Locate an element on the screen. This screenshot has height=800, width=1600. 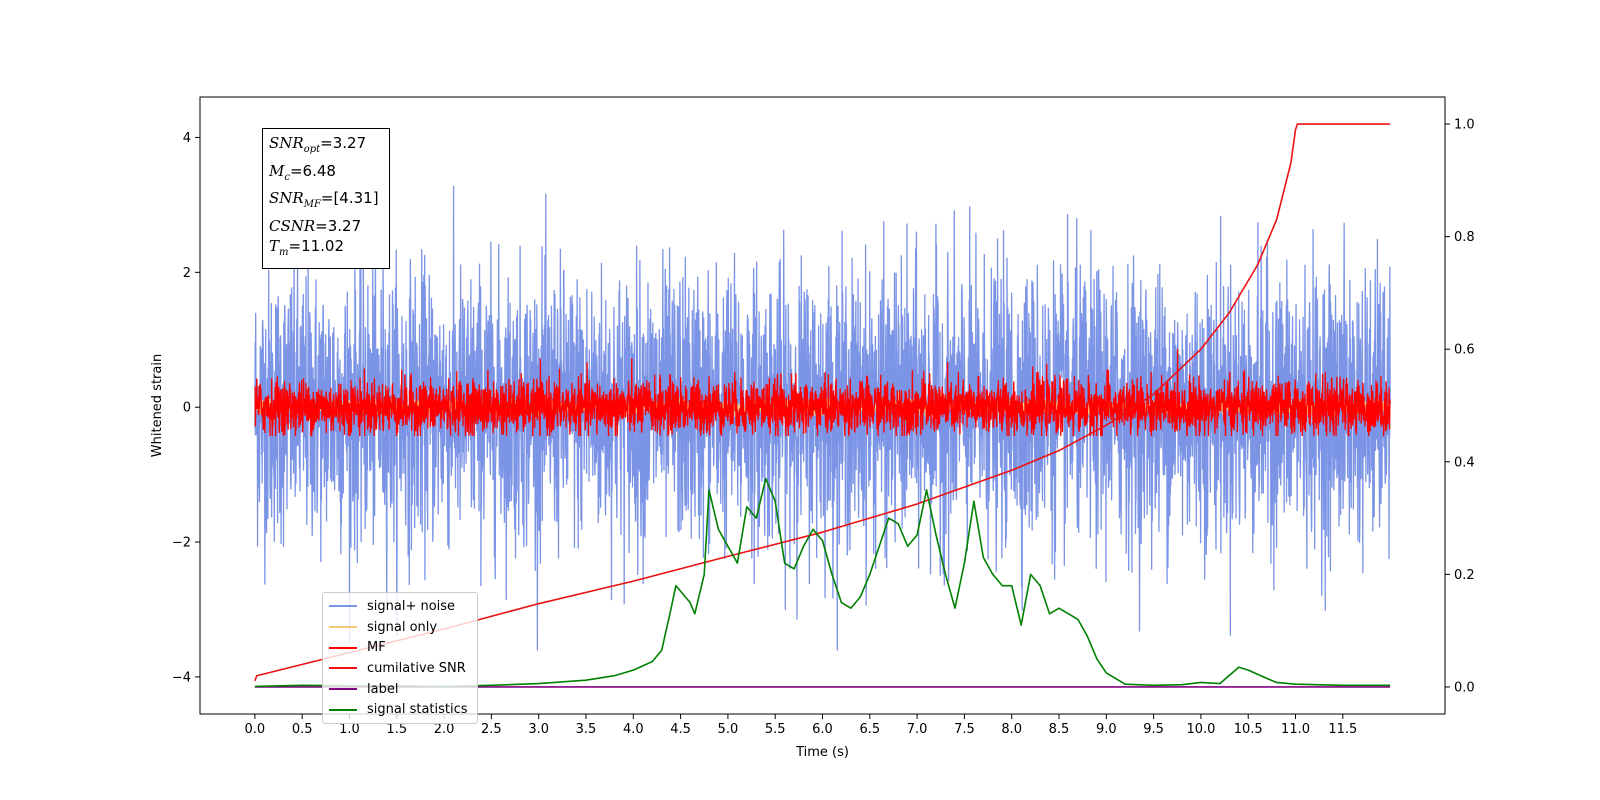
x-tick: 8.0 is located at coordinates (1011, 725).